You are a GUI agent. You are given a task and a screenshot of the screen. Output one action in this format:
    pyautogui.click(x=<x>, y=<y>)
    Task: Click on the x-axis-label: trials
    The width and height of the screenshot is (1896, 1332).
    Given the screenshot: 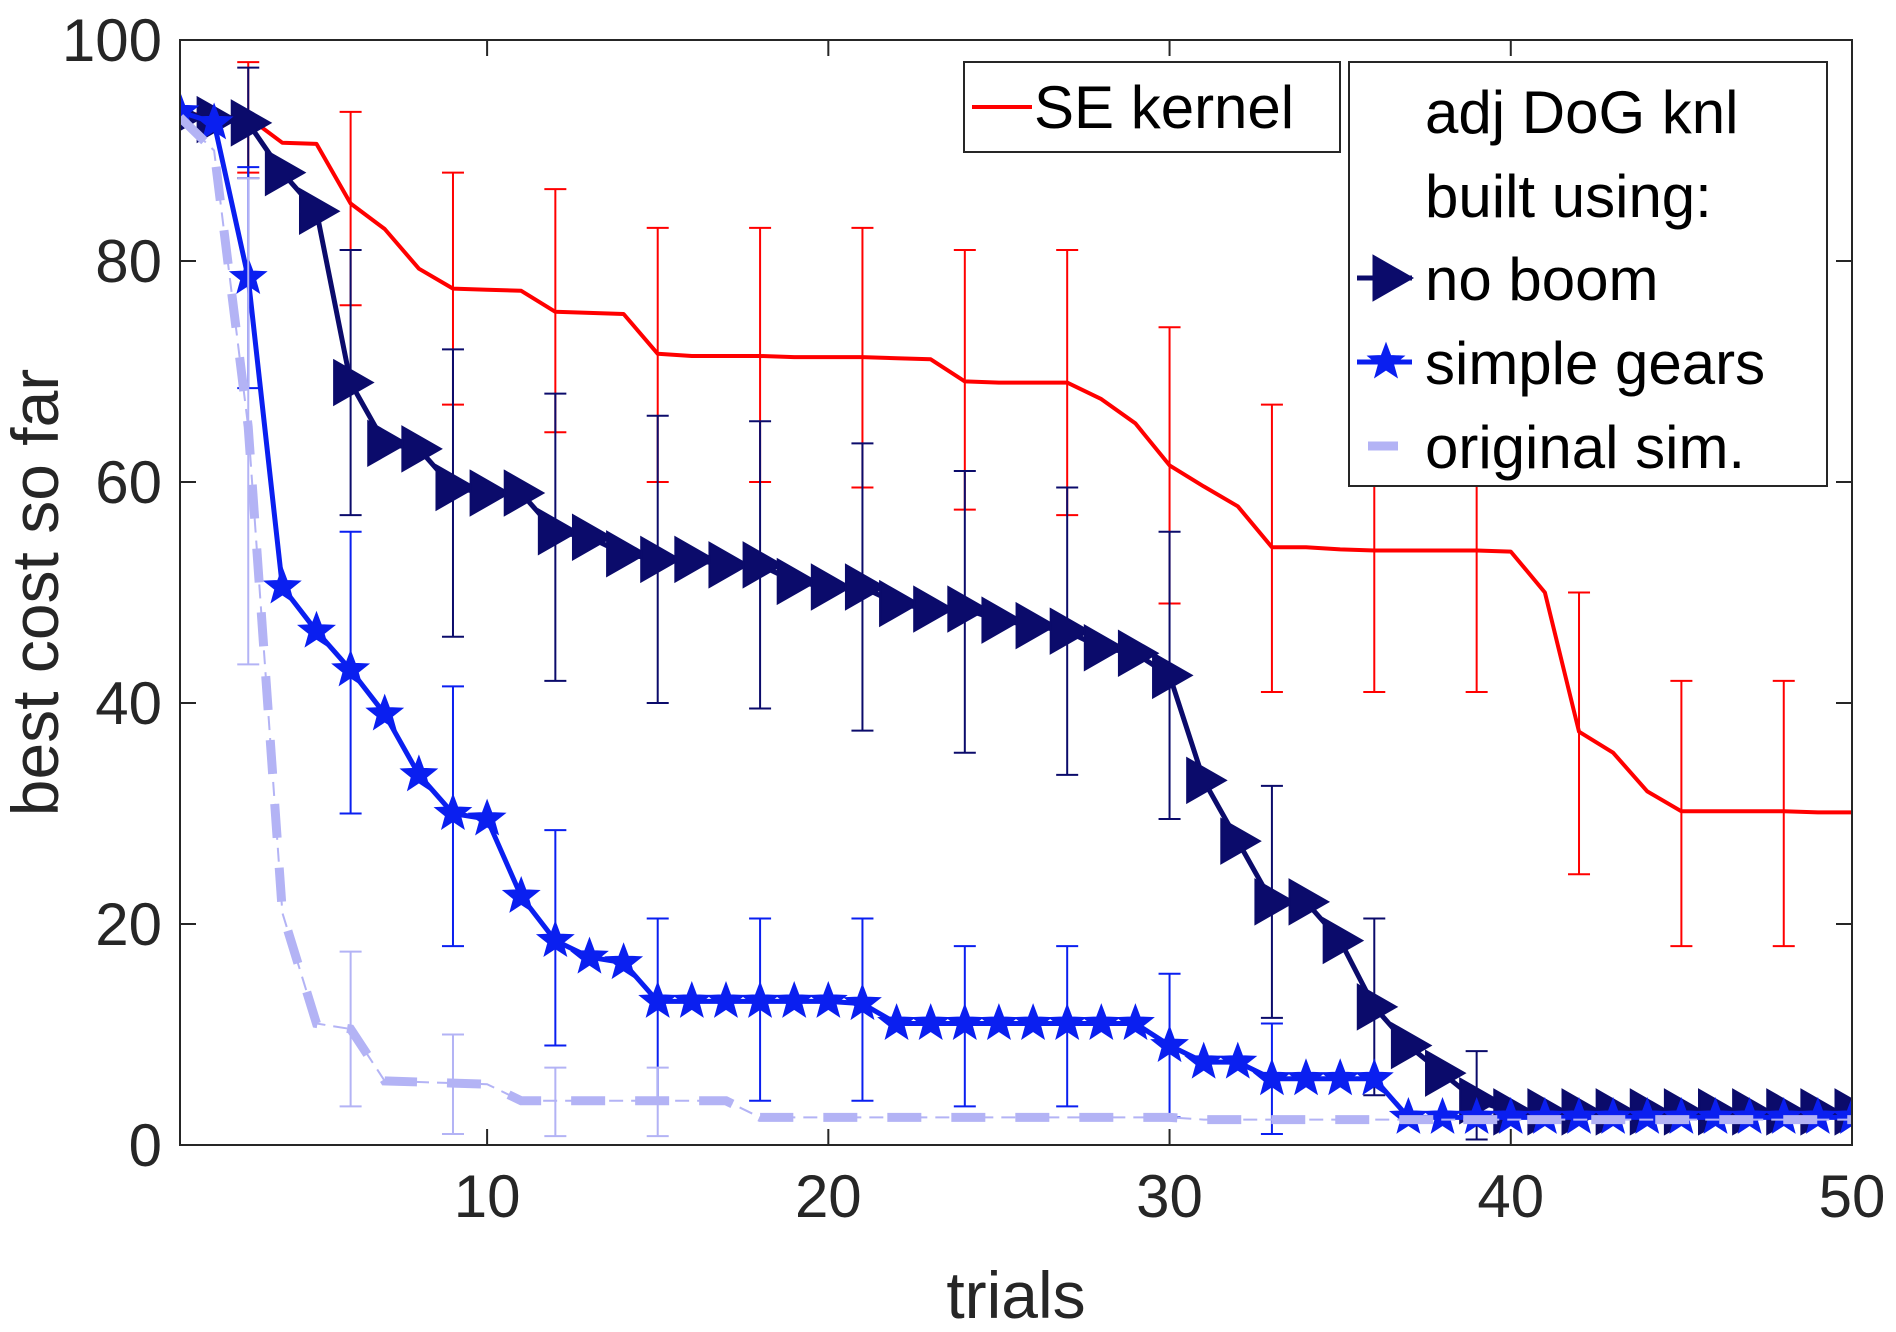 What is the action you would take?
    pyautogui.click(x=1015, y=1295)
    